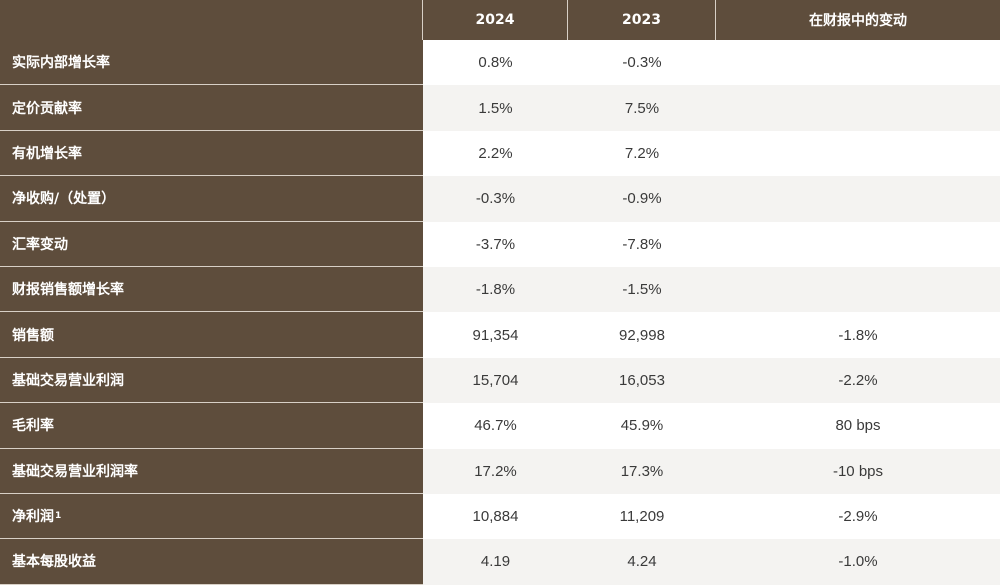 This screenshot has width=1000, height=585. What do you see at coordinates (642, 199) in the screenshot?
I see `value-2023: -0.9%` at bounding box center [642, 199].